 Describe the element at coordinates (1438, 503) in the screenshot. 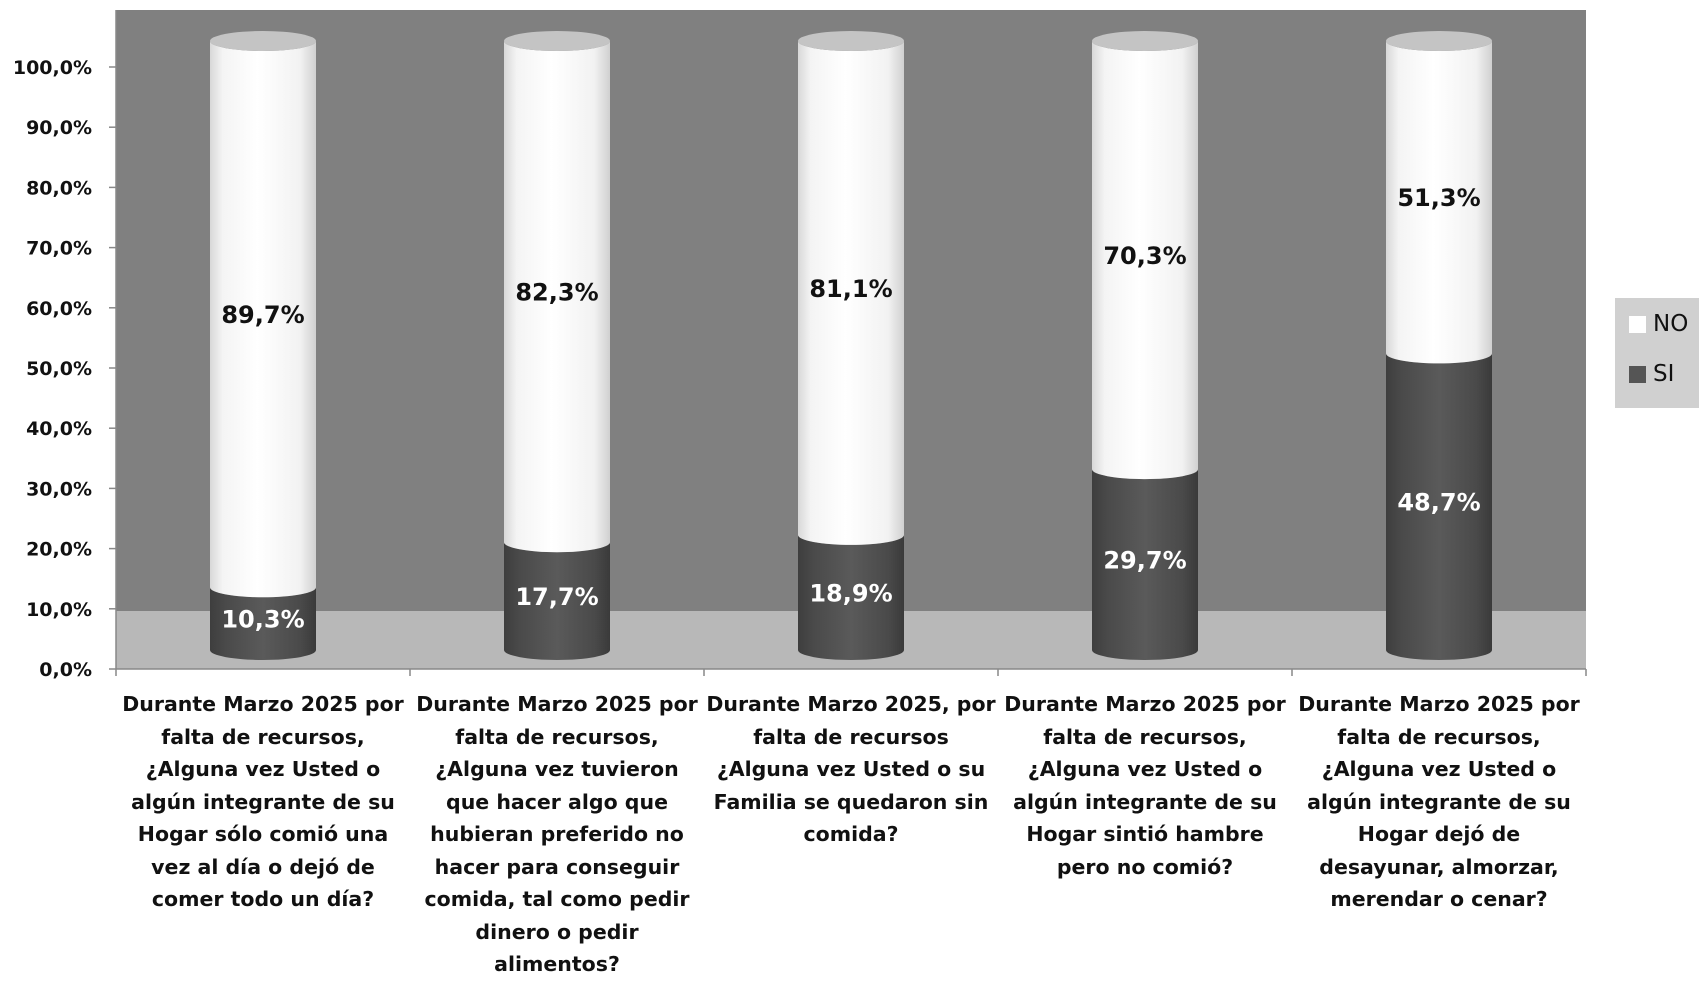

I see `data-label-si: 48,7%` at that location.